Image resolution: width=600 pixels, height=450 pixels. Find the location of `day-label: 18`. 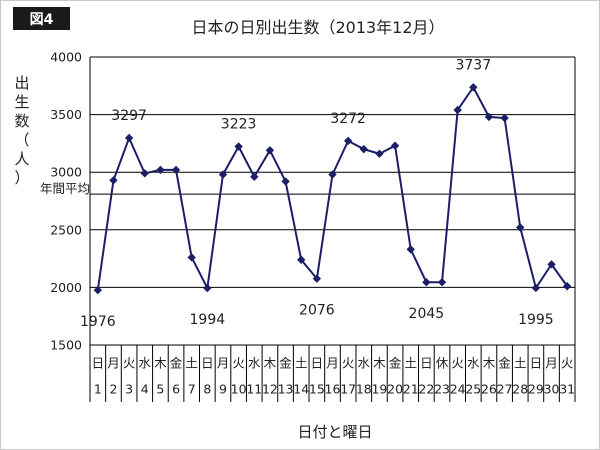

day-label: 18 is located at coordinates (364, 389).